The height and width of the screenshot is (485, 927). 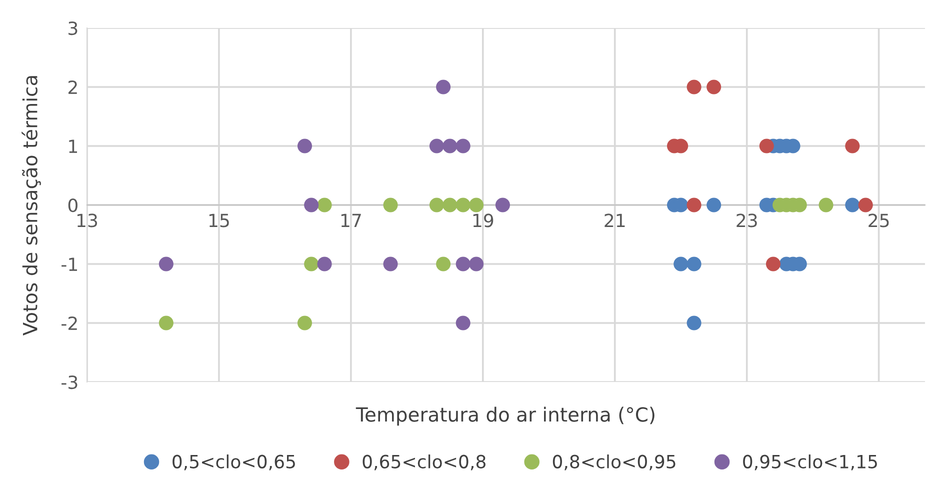 What do you see at coordinates (87, 221) in the screenshot?
I see `x-tick-label: 13` at bounding box center [87, 221].